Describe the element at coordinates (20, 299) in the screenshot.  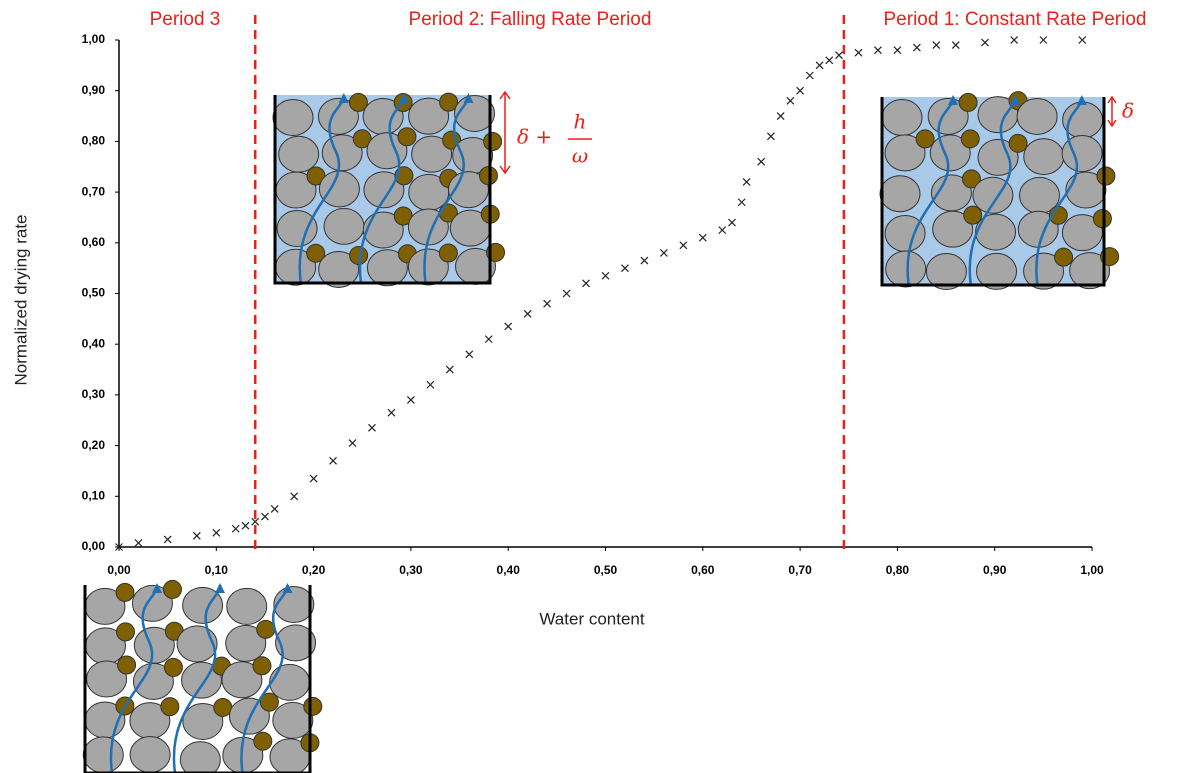
I see `y-axis-label: Normalized drying rate` at that location.